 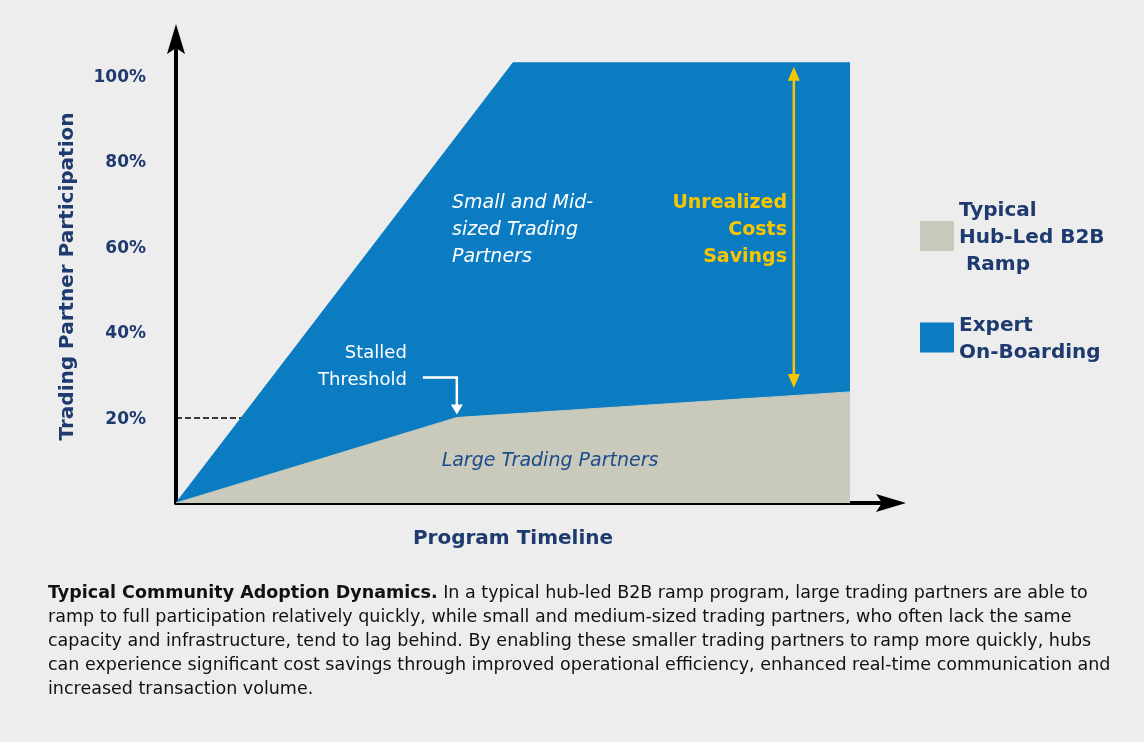 What do you see at coordinates (550, 459) in the screenshot?
I see `annotation: Large Trading Partners` at bounding box center [550, 459].